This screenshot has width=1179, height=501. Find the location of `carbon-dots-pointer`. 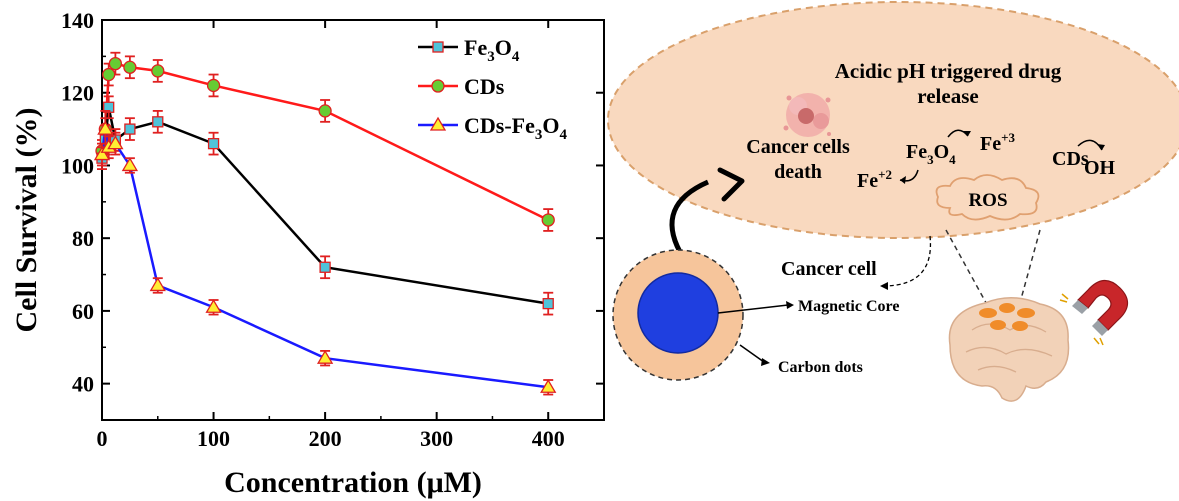

carbon-dots-pointer is located at coordinates (752, 353).